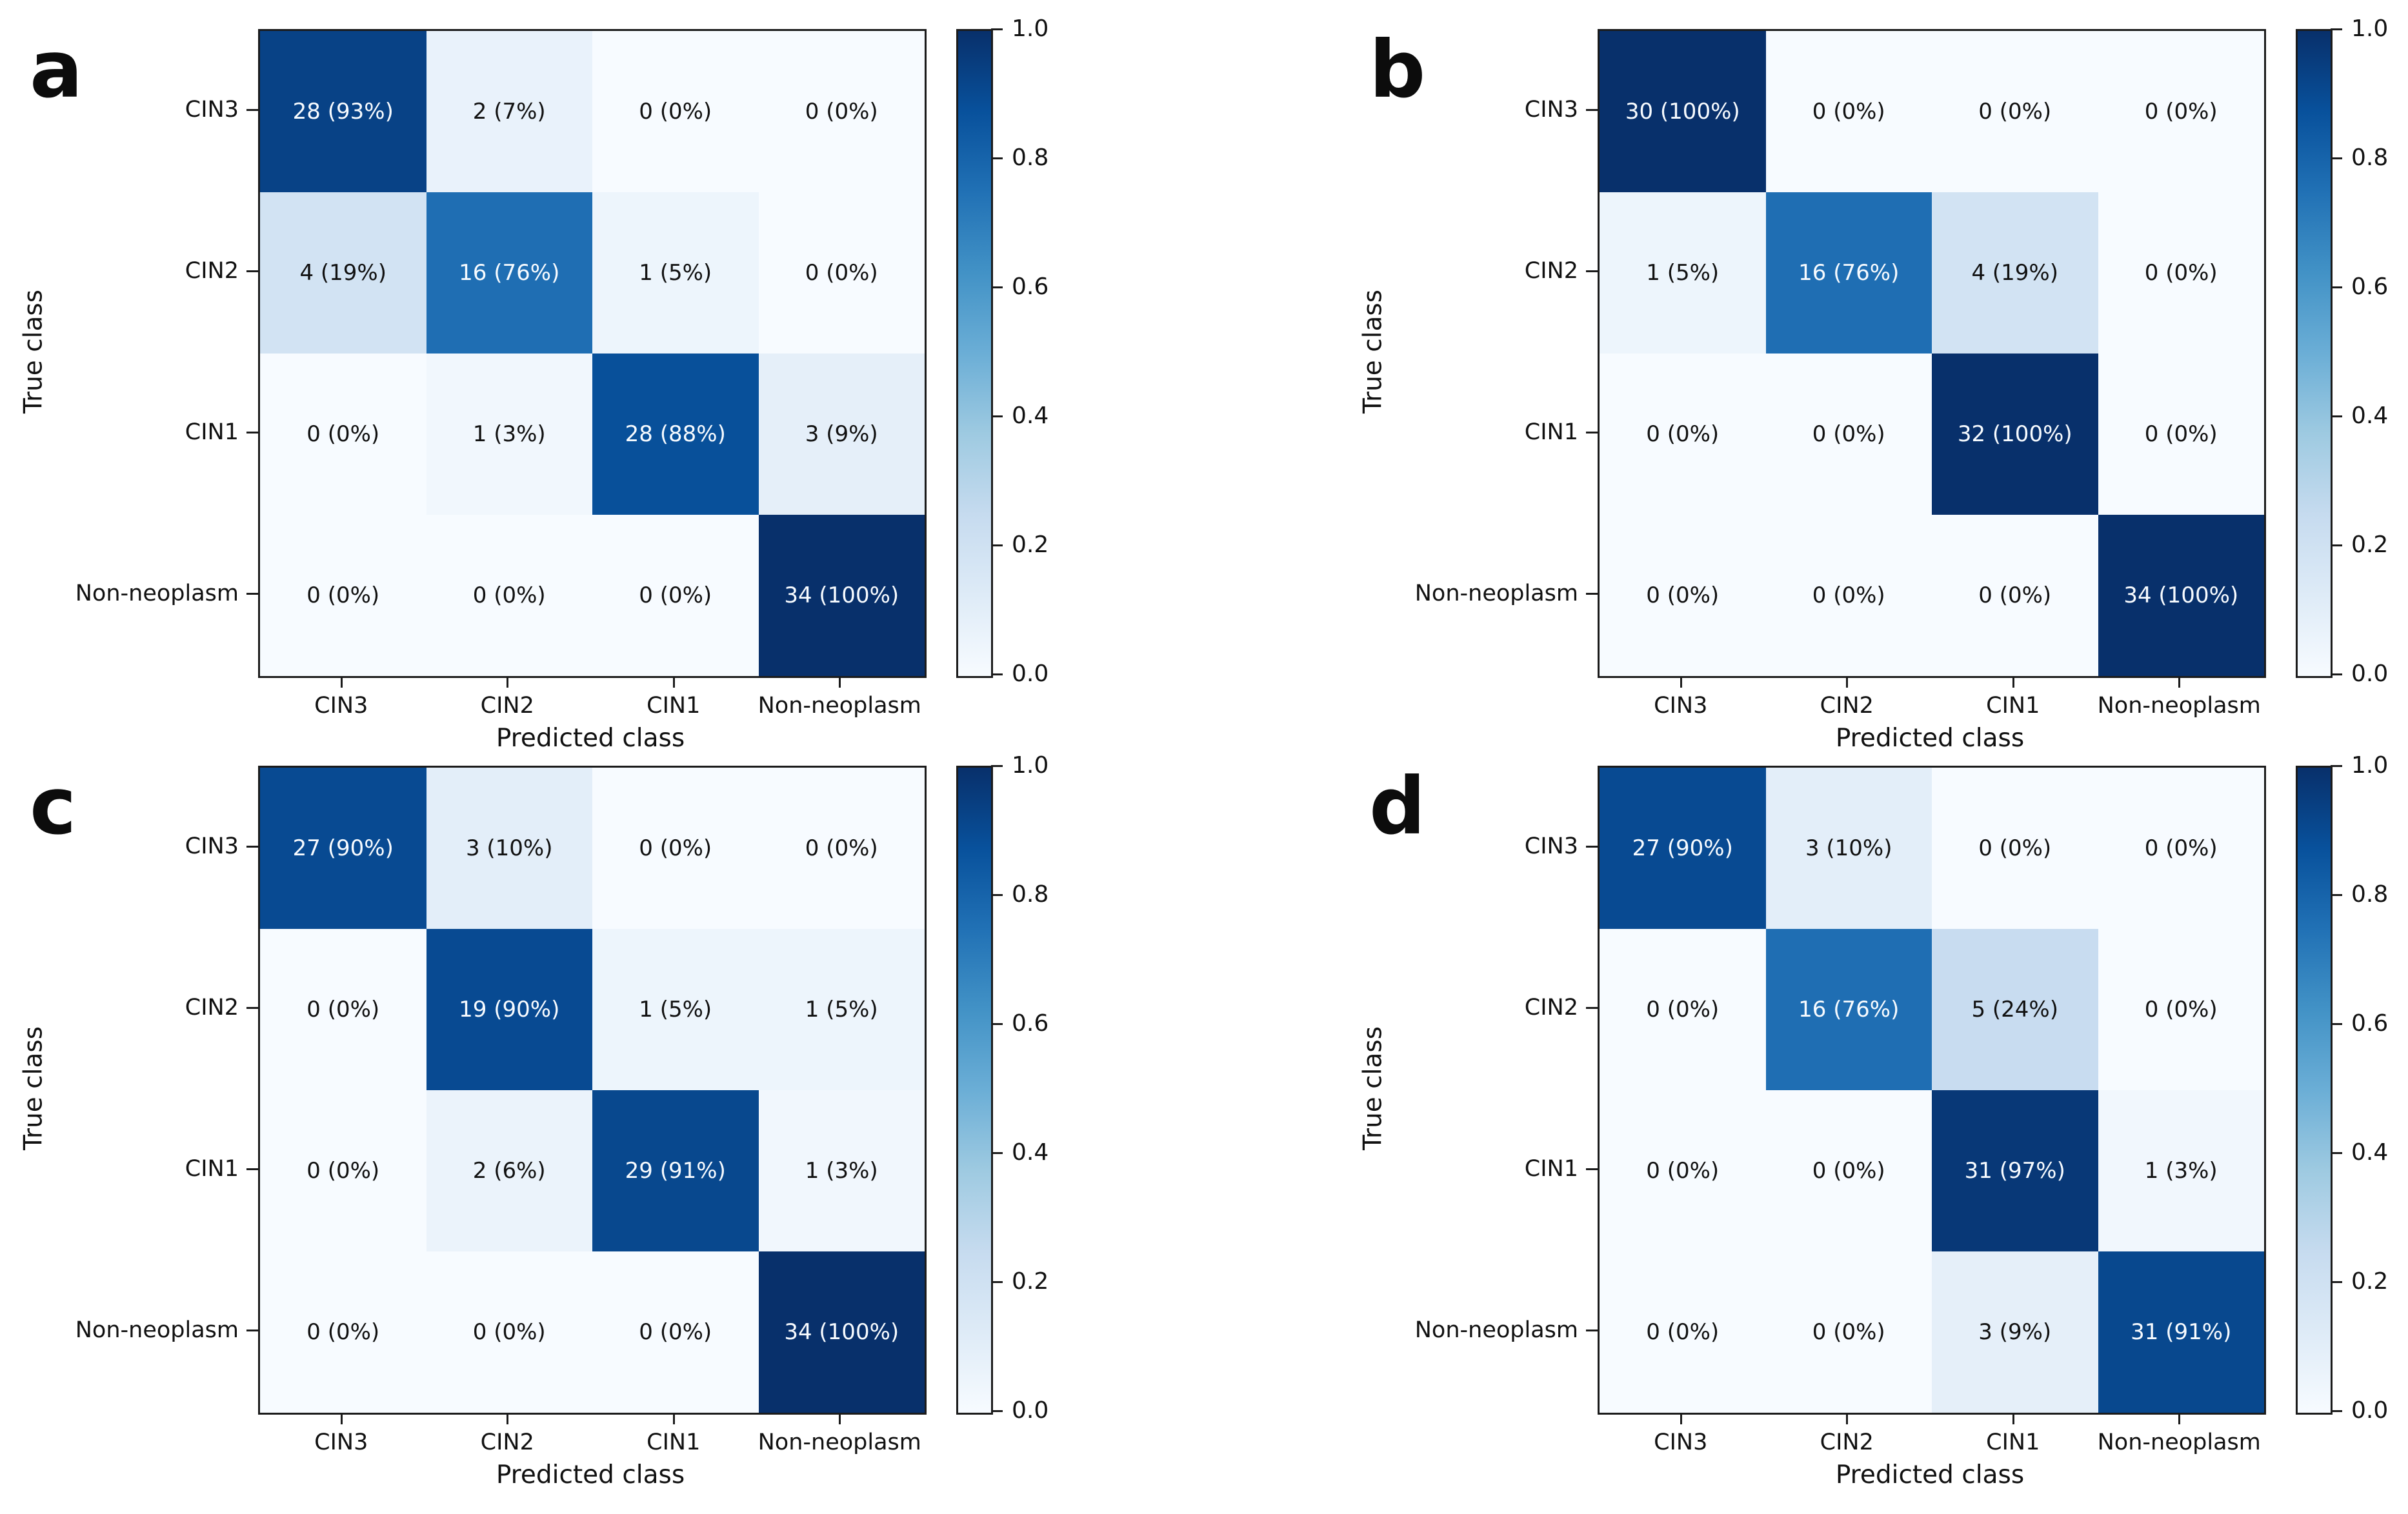 The width and height of the screenshot is (2408, 1514). I want to click on heatmap-cell: 31 (97%), so click(2015, 1170).